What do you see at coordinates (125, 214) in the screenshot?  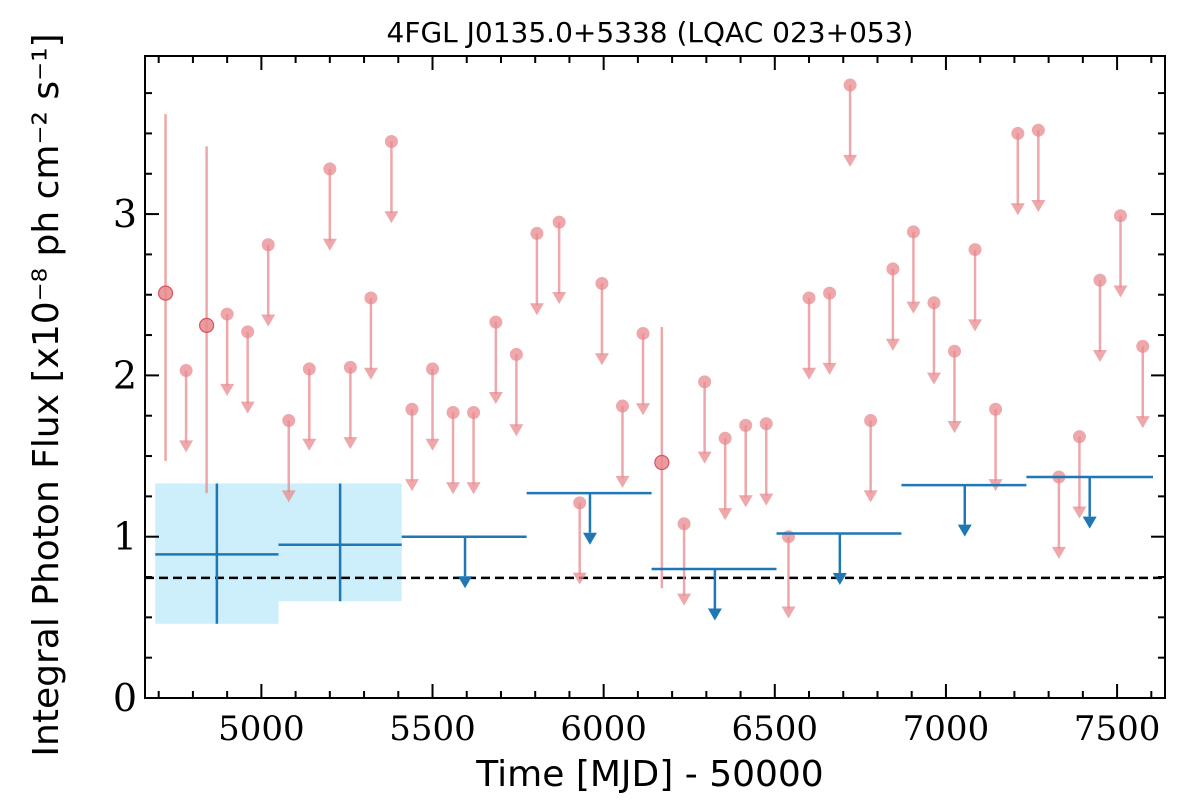 I see `y-tick-label: 3` at bounding box center [125, 214].